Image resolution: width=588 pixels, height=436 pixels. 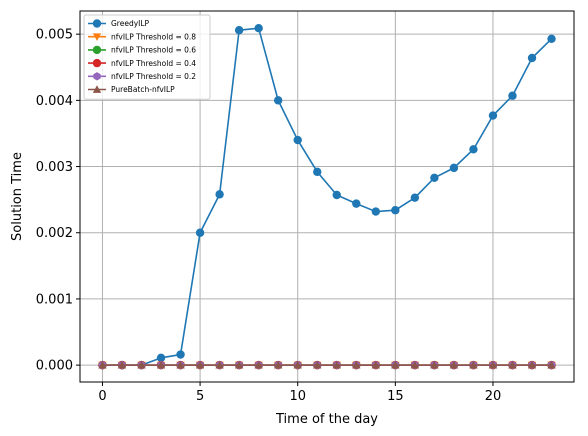 I want to click on x-tick-label: 5, so click(x=200, y=396).